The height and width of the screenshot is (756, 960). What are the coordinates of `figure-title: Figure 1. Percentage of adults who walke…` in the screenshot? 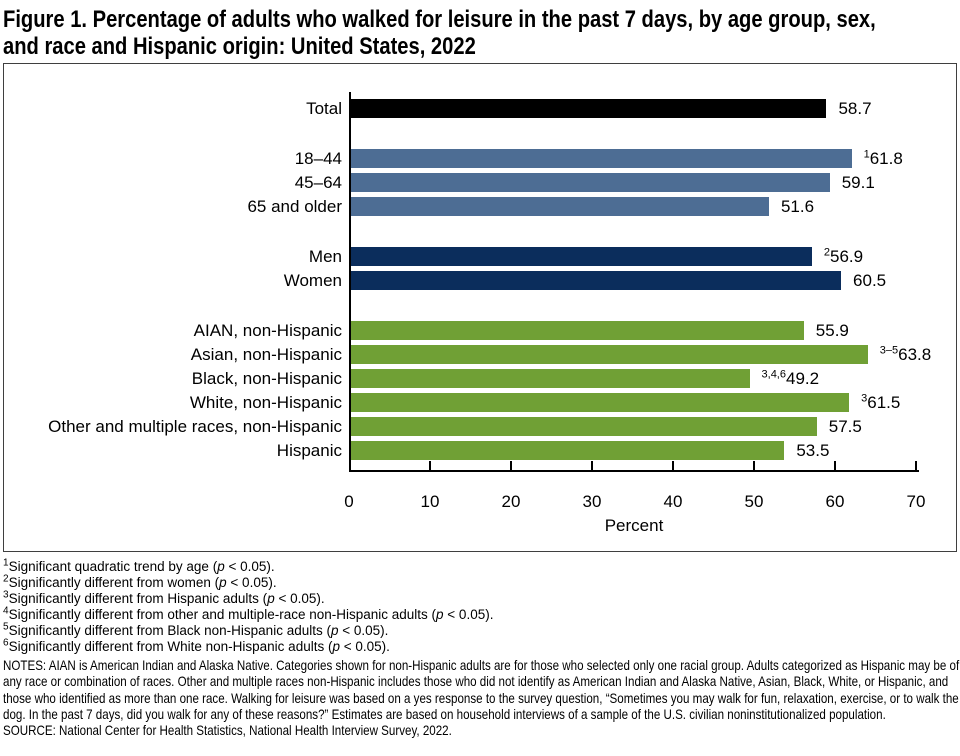 It's located at (480, 30).